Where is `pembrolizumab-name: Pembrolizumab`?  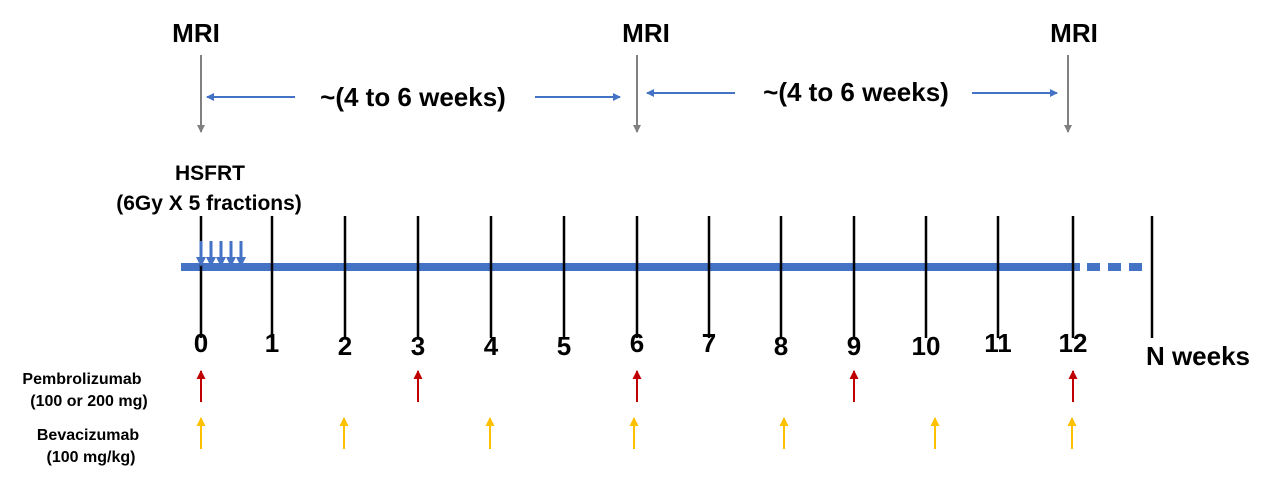 pembrolizumab-name: Pembrolizumab is located at coordinates (81, 379).